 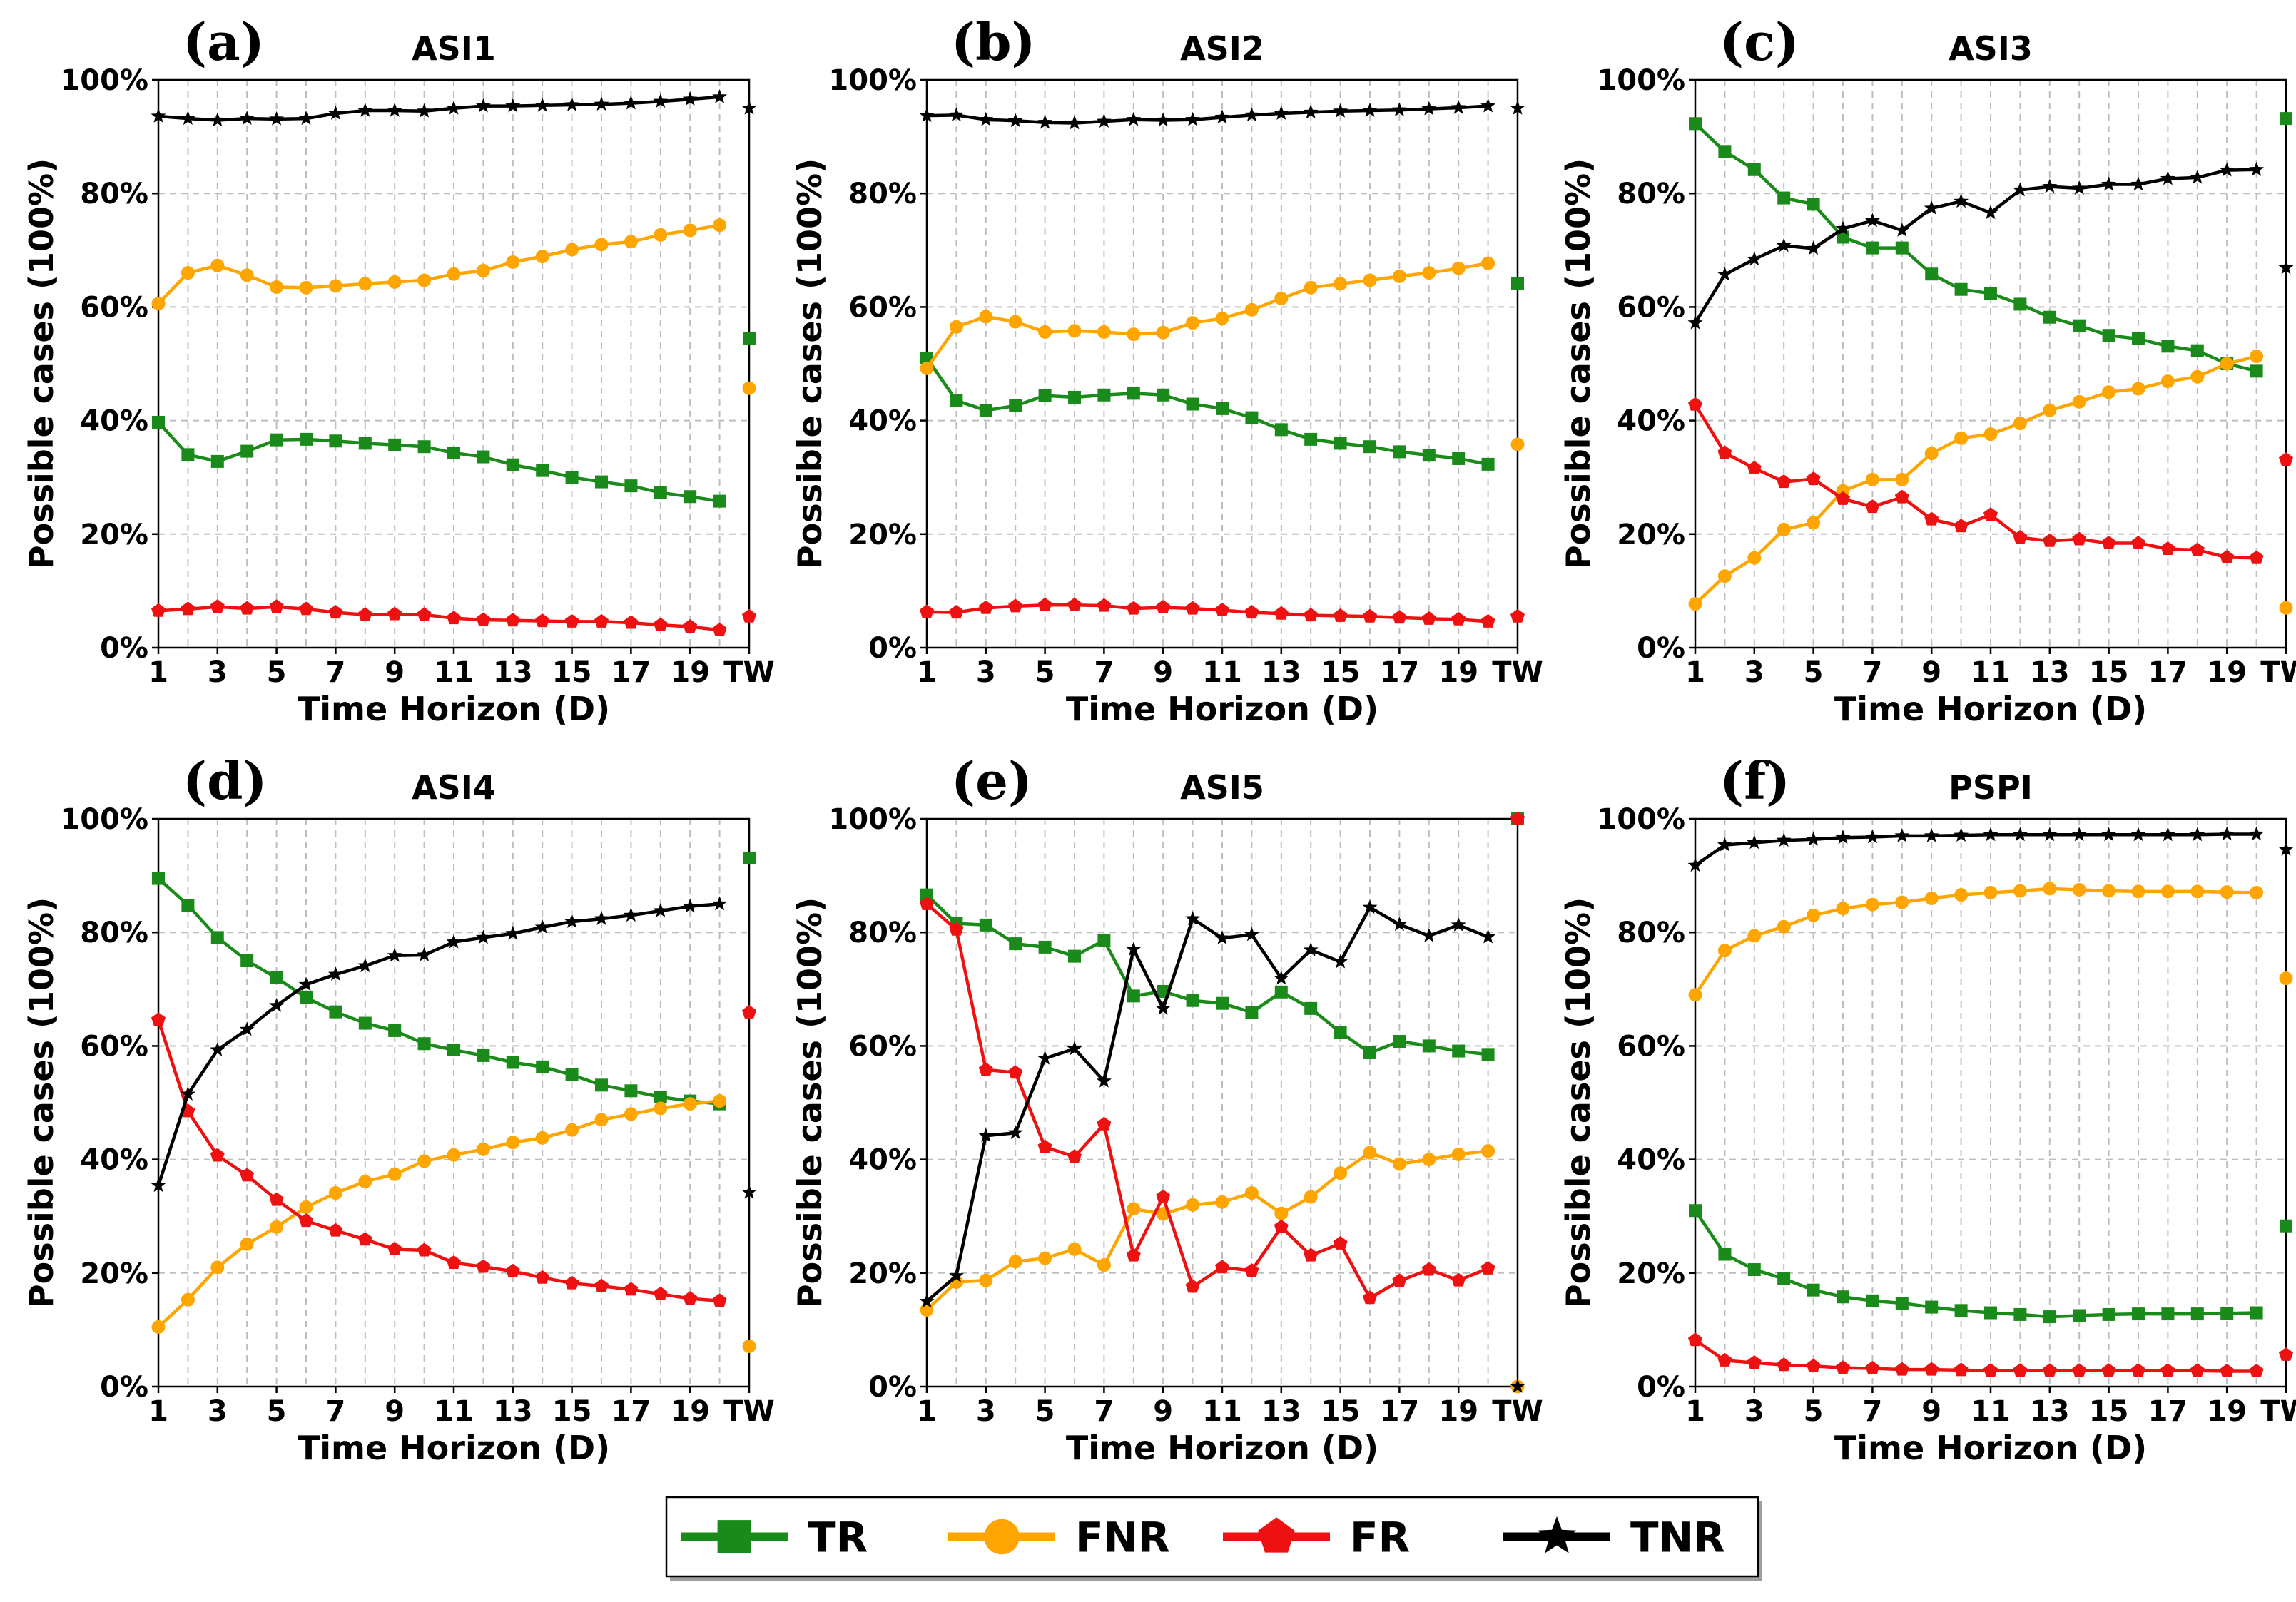 What do you see at coordinates (1975, 1264) in the screenshot?
I see `series-line-tr` at bounding box center [1975, 1264].